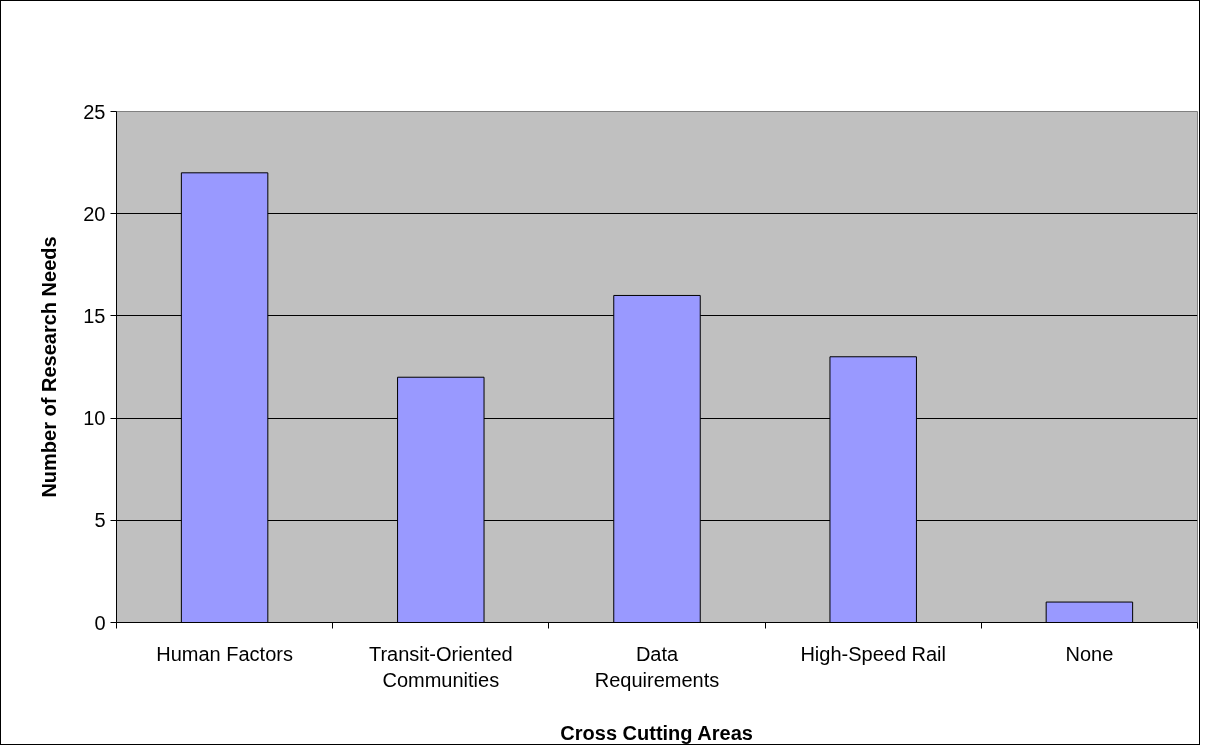  I want to click on y-tick-label: 25, so click(94, 111).